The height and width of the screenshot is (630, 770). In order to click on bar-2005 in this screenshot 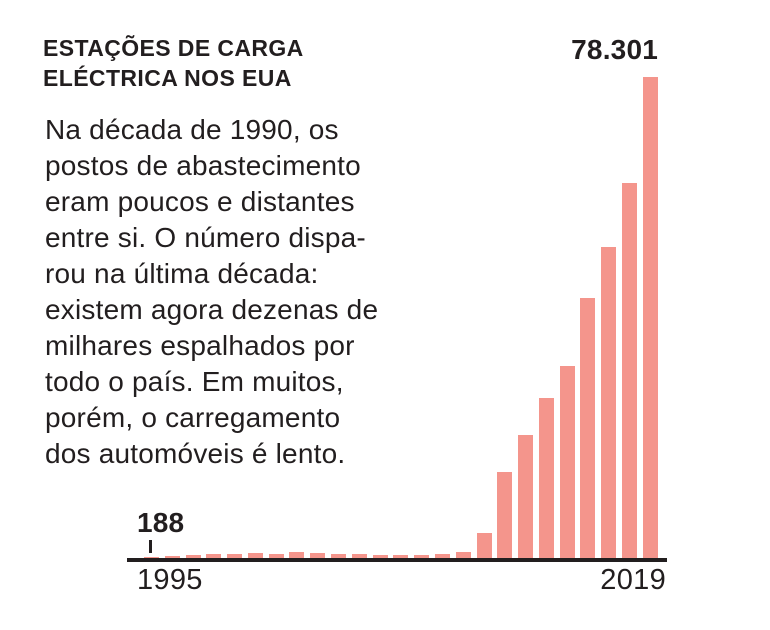, I will do `click(359, 556)`.